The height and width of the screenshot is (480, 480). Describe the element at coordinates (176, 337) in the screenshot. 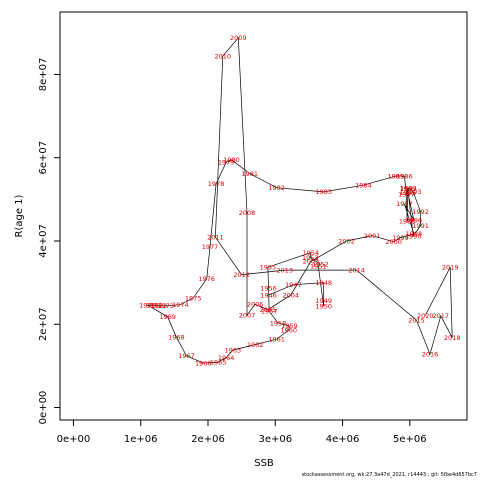

I see `point-label: 1968` at that location.